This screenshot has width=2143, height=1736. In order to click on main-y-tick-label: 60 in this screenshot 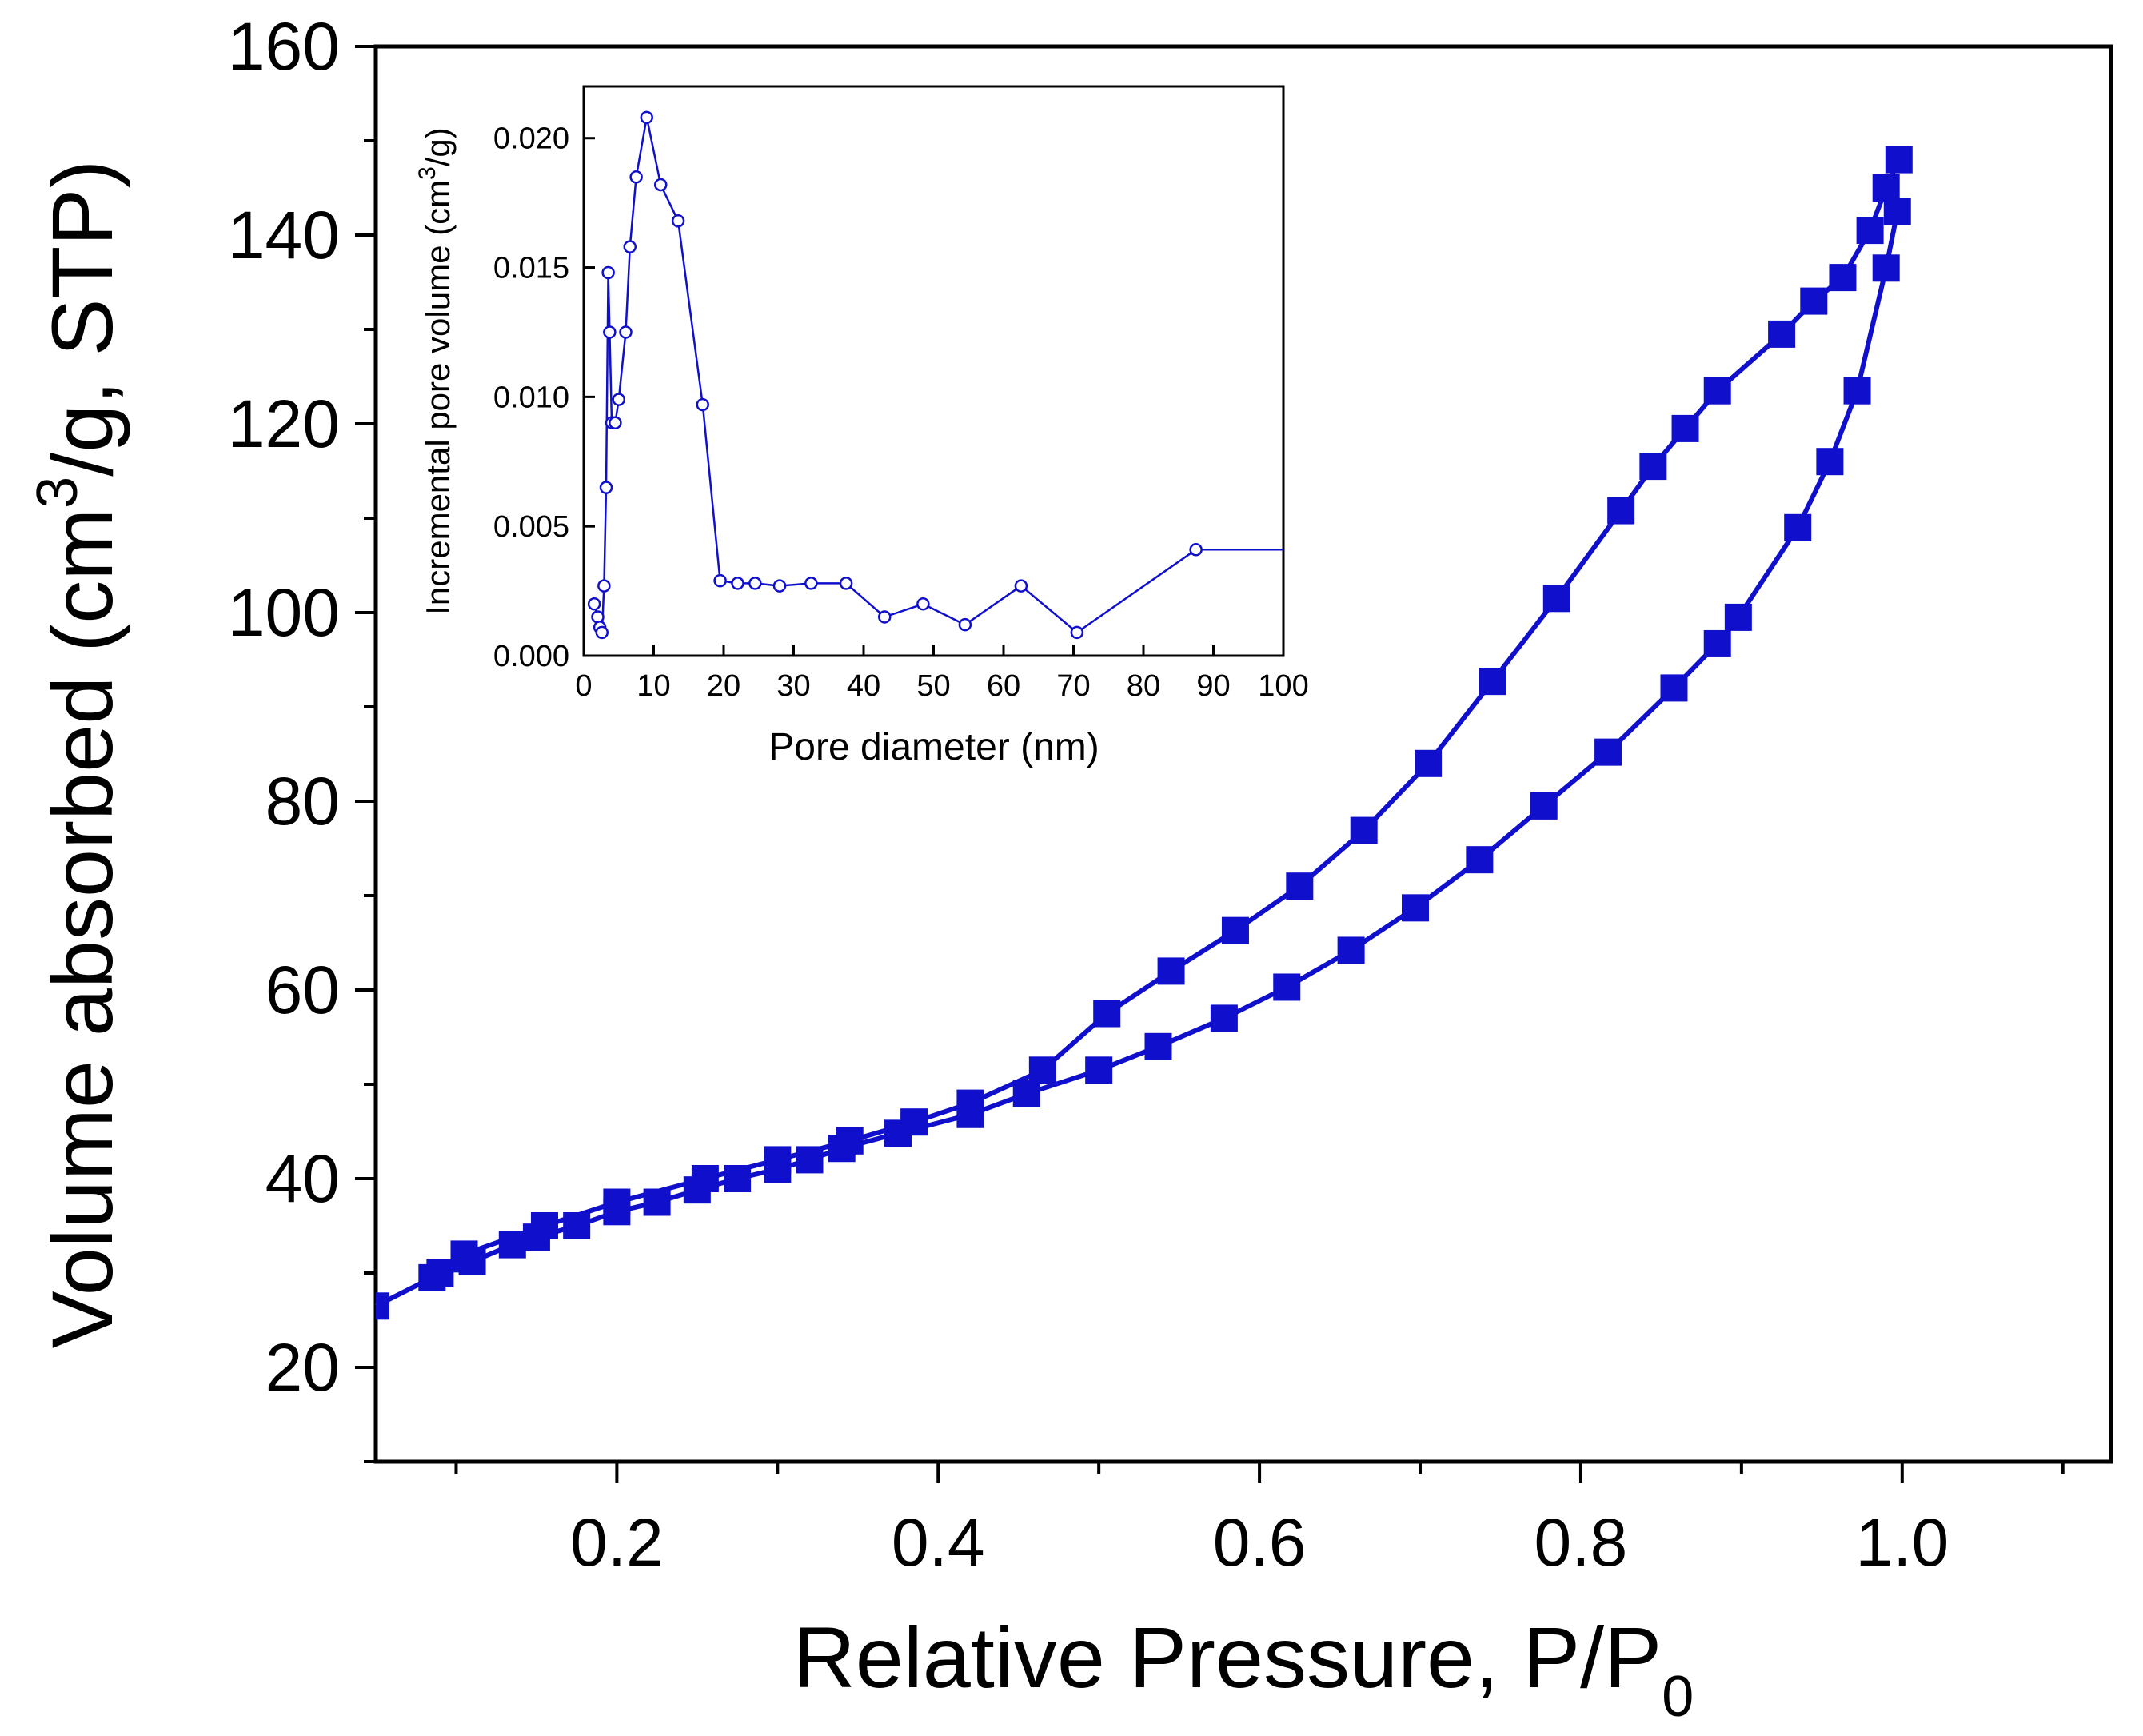, I will do `click(302, 990)`.